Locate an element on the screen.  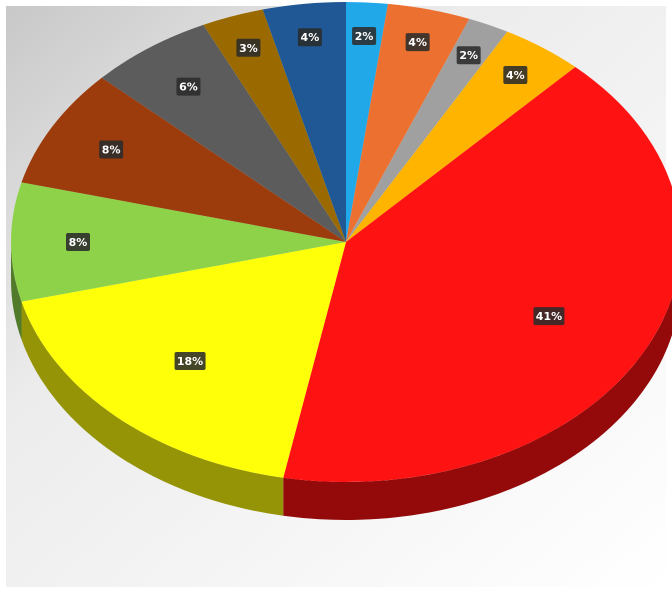
pie-label-10: 3% is located at coordinates (248, 47).